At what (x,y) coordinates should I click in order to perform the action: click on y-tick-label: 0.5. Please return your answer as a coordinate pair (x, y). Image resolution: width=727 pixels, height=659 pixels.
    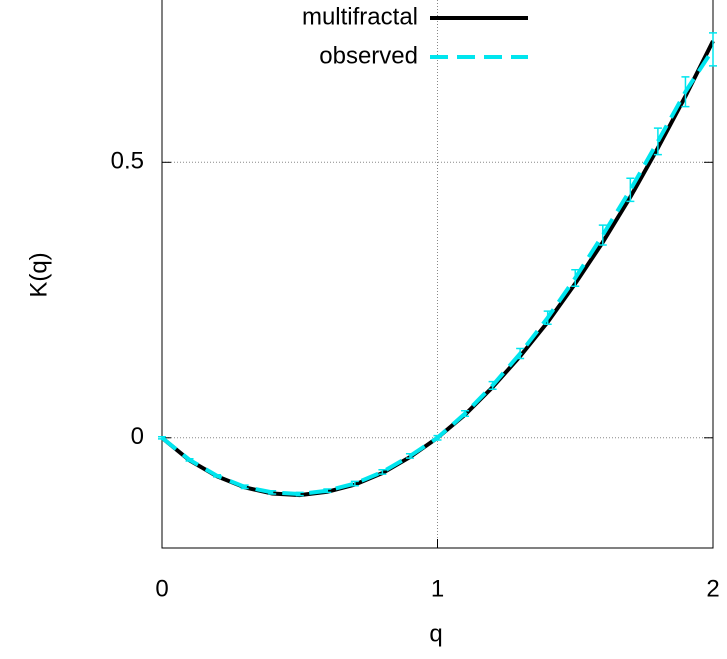
    Looking at the image, I should click on (127, 161).